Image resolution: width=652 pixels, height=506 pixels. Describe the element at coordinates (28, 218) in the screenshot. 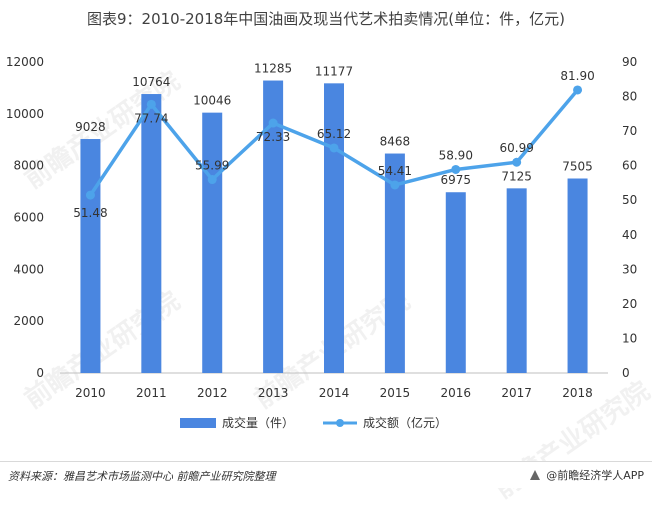

I see `y-left-tick-label: 6000` at that location.